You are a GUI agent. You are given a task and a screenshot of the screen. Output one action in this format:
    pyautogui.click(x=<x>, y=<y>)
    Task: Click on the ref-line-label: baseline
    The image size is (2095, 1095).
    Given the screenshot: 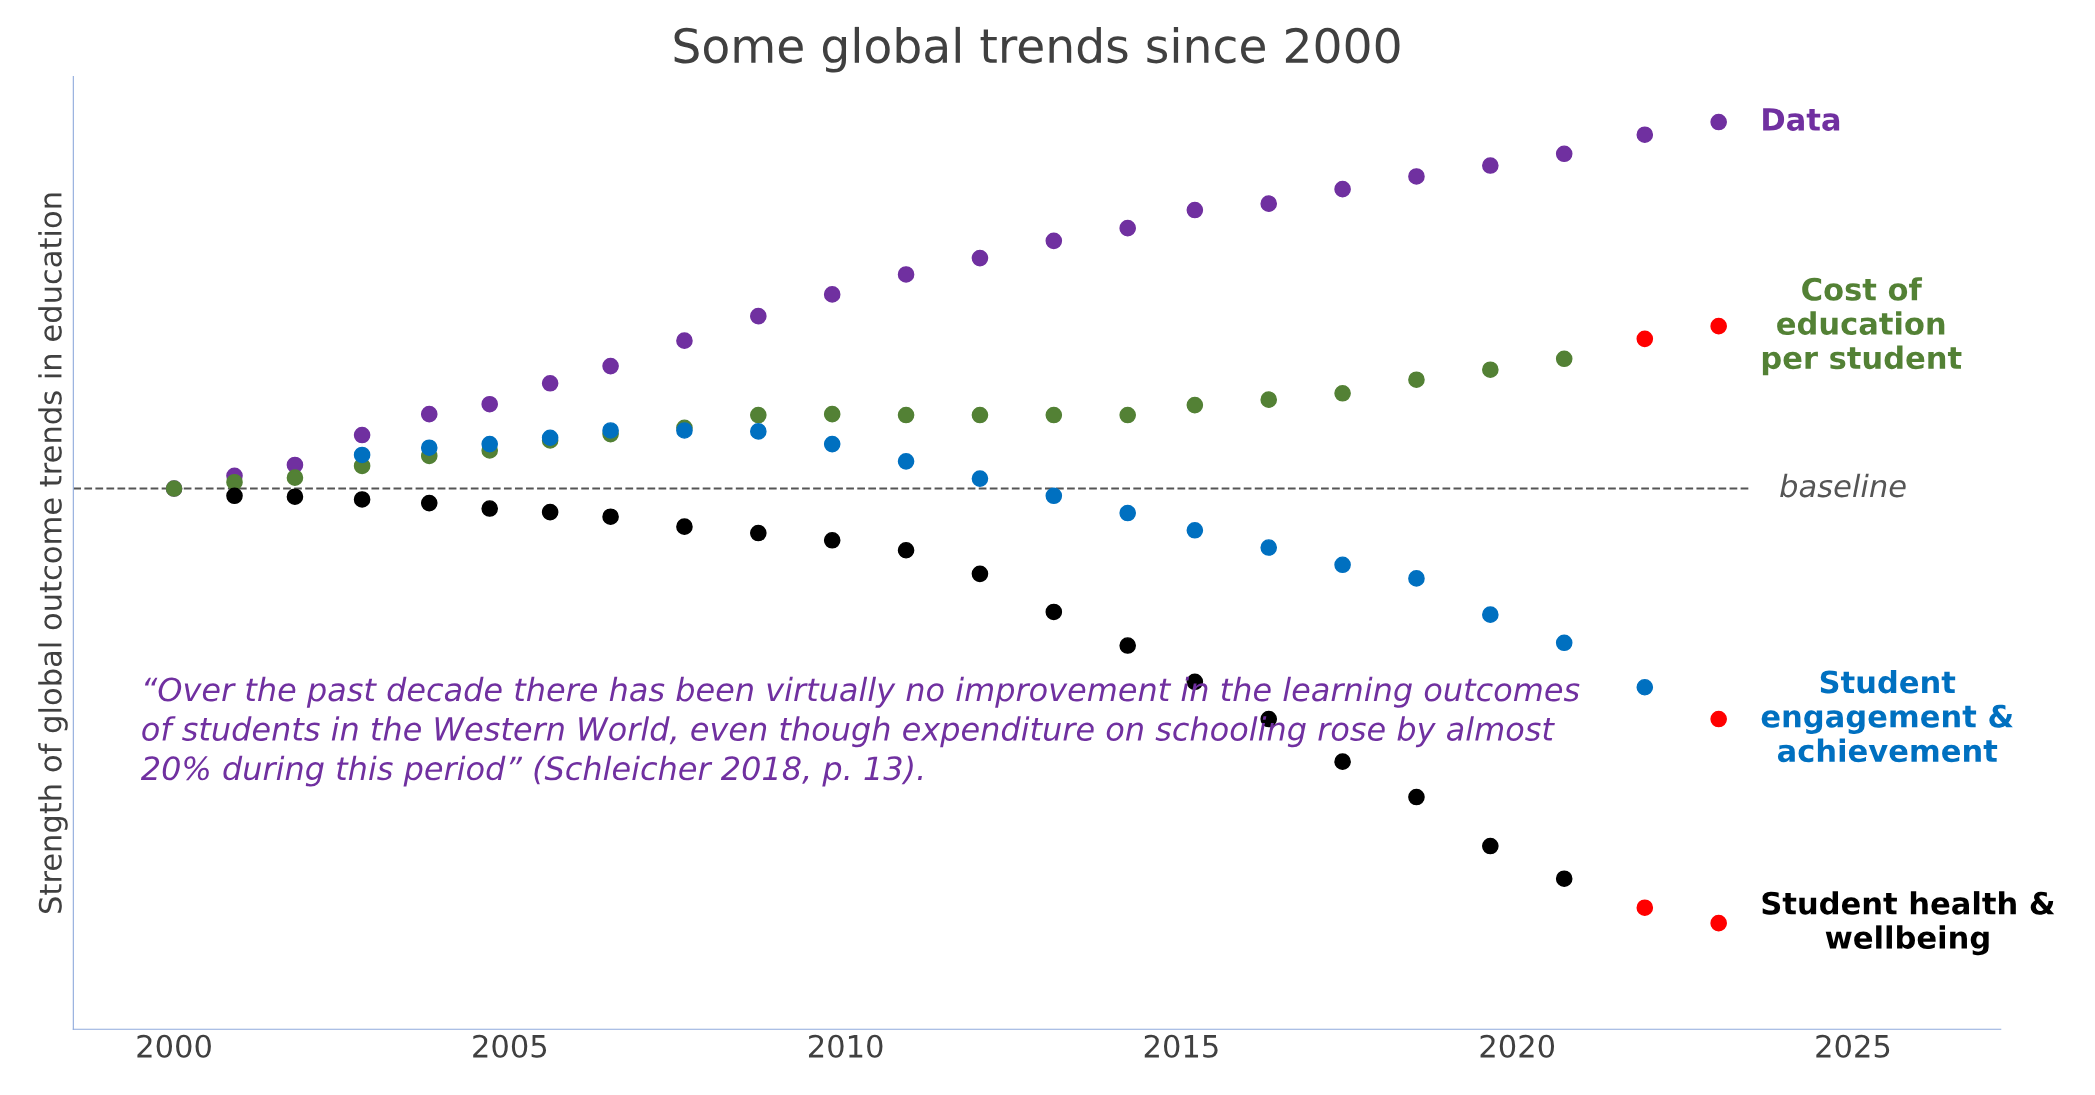 What is the action you would take?
    pyautogui.click(x=1843, y=485)
    